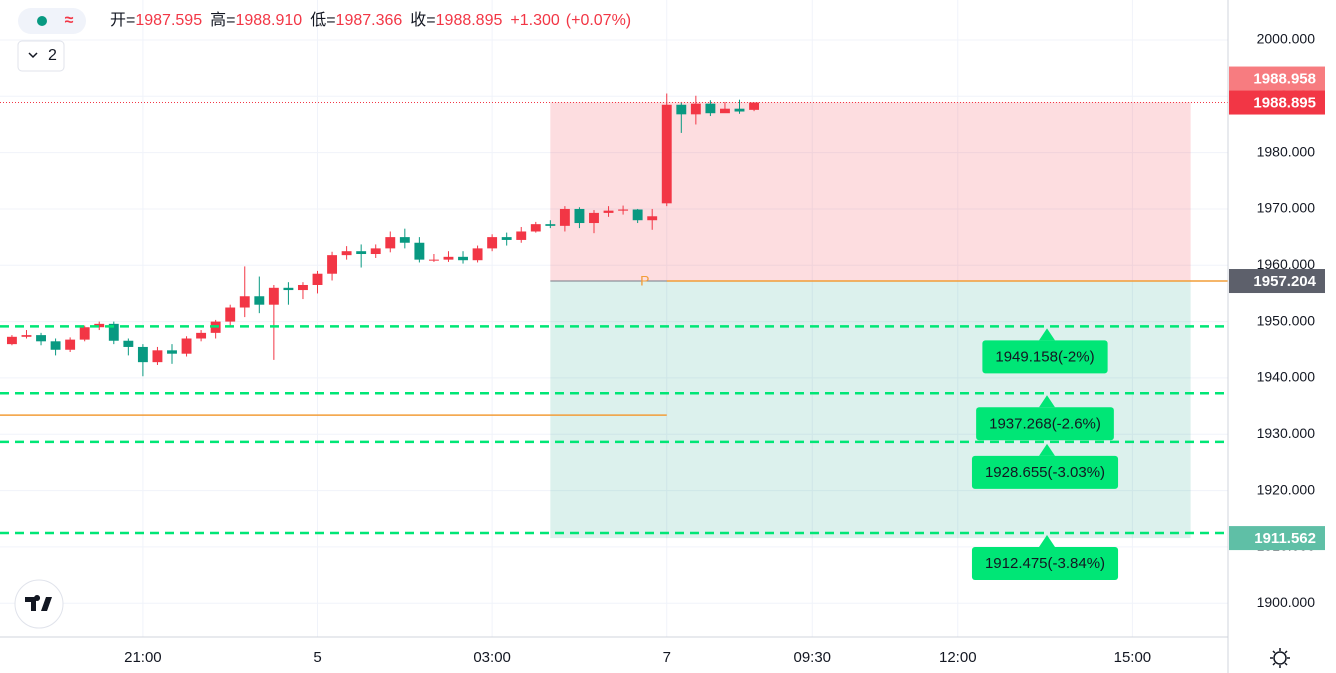  I want to click on ohlc-value: 1988.910, so click(268, 20).